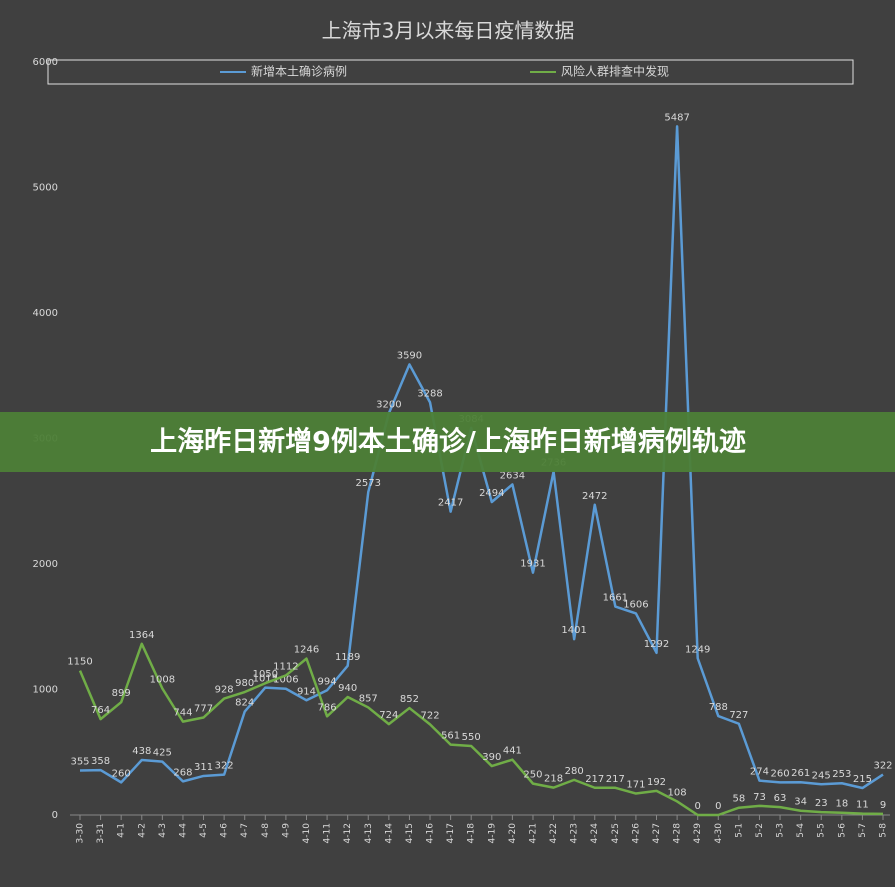  Describe the element at coordinates (100, 710) in the screenshot. I see `data-label: 764` at that location.